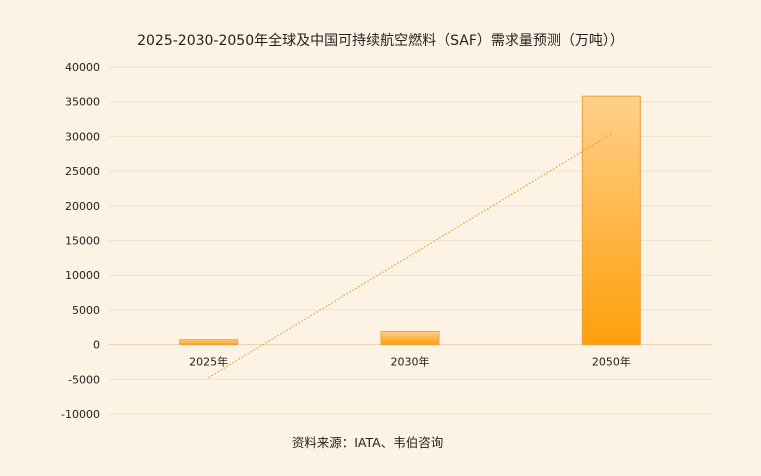  What do you see at coordinates (82, 171) in the screenshot?
I see `y-tick-label: 25000` at bounding box center [82, 171].